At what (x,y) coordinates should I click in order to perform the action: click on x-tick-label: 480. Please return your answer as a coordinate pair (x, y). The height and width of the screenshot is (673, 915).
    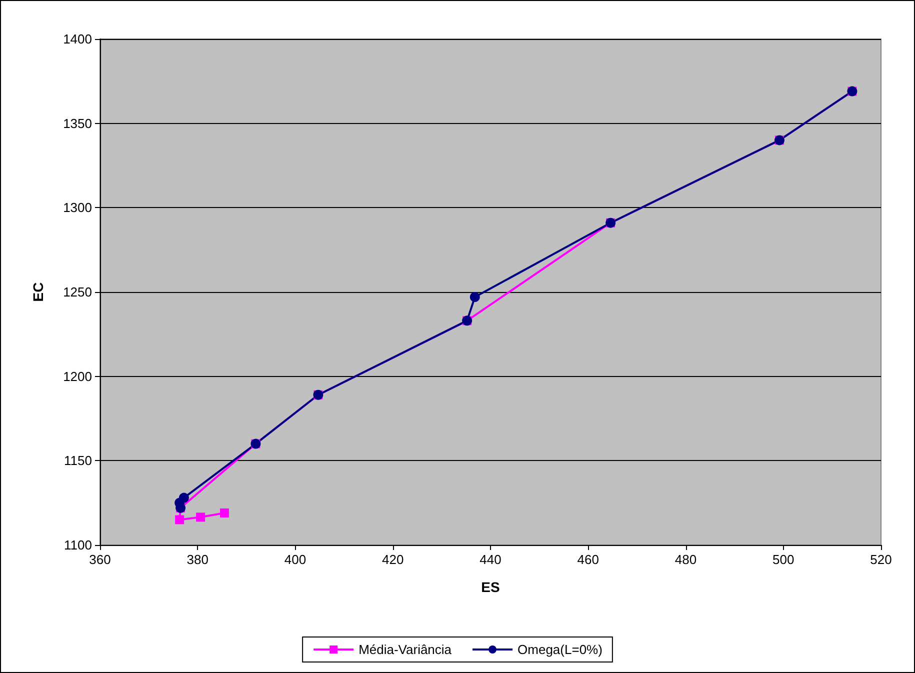
    Looking at the image, I should click on (685, 559).